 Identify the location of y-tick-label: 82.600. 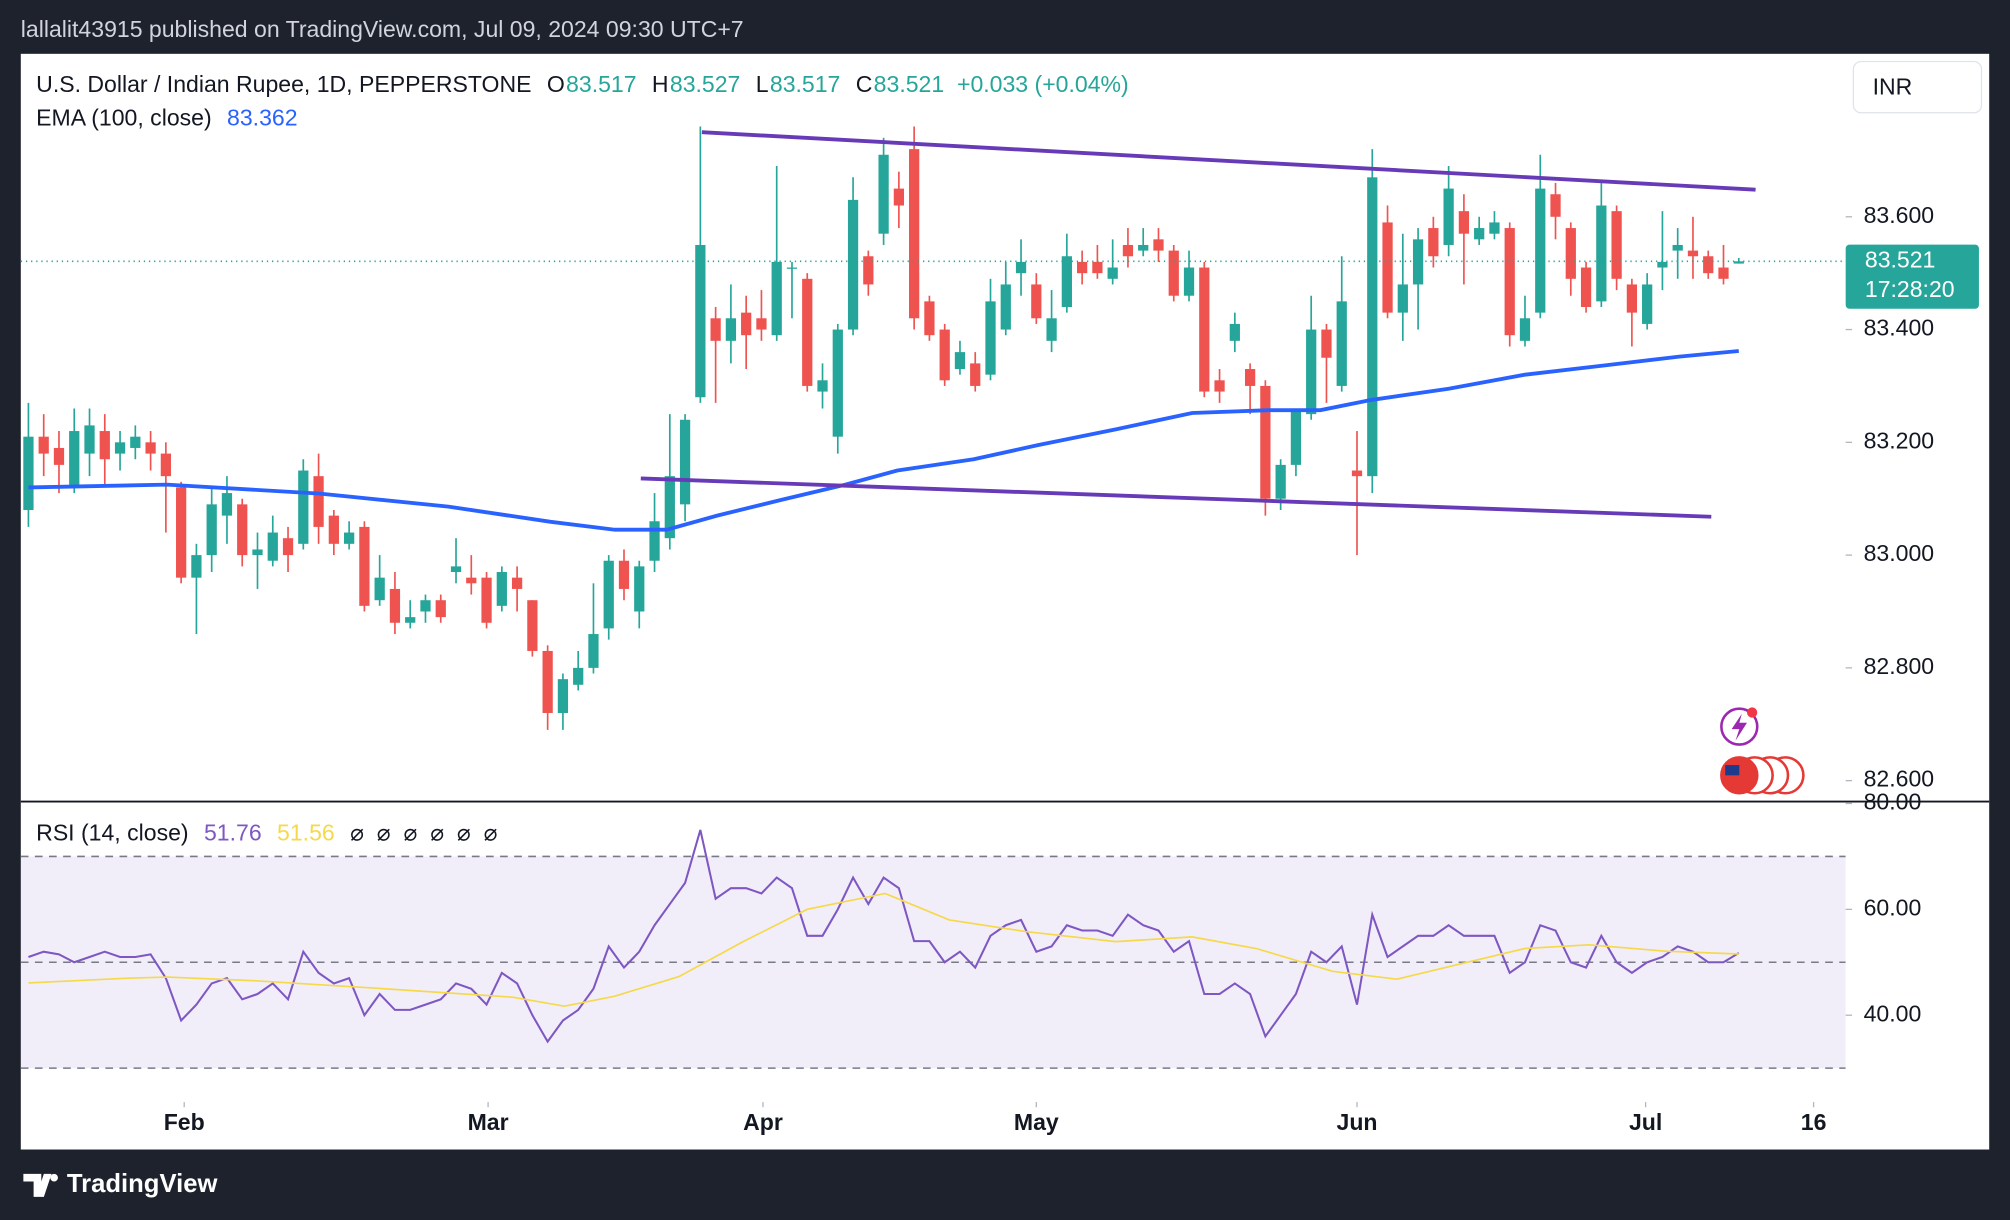
(1899, 779).